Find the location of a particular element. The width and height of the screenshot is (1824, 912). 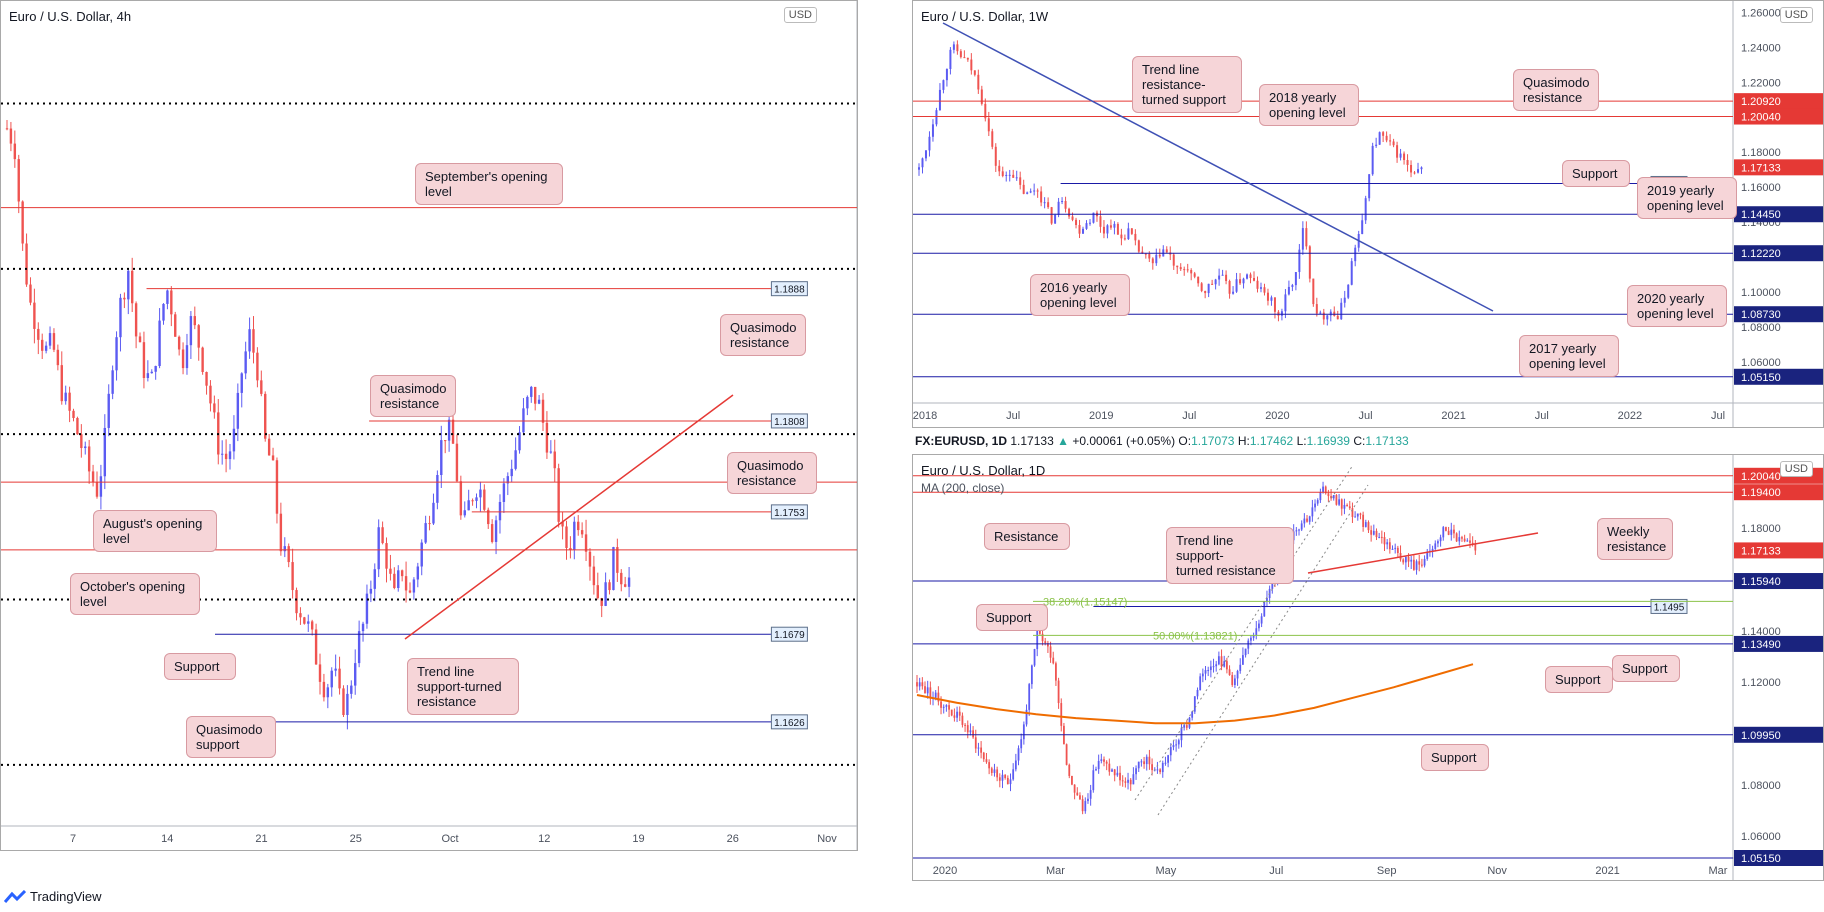

time-tick-label: 21 is located at coordinates (261, 839).